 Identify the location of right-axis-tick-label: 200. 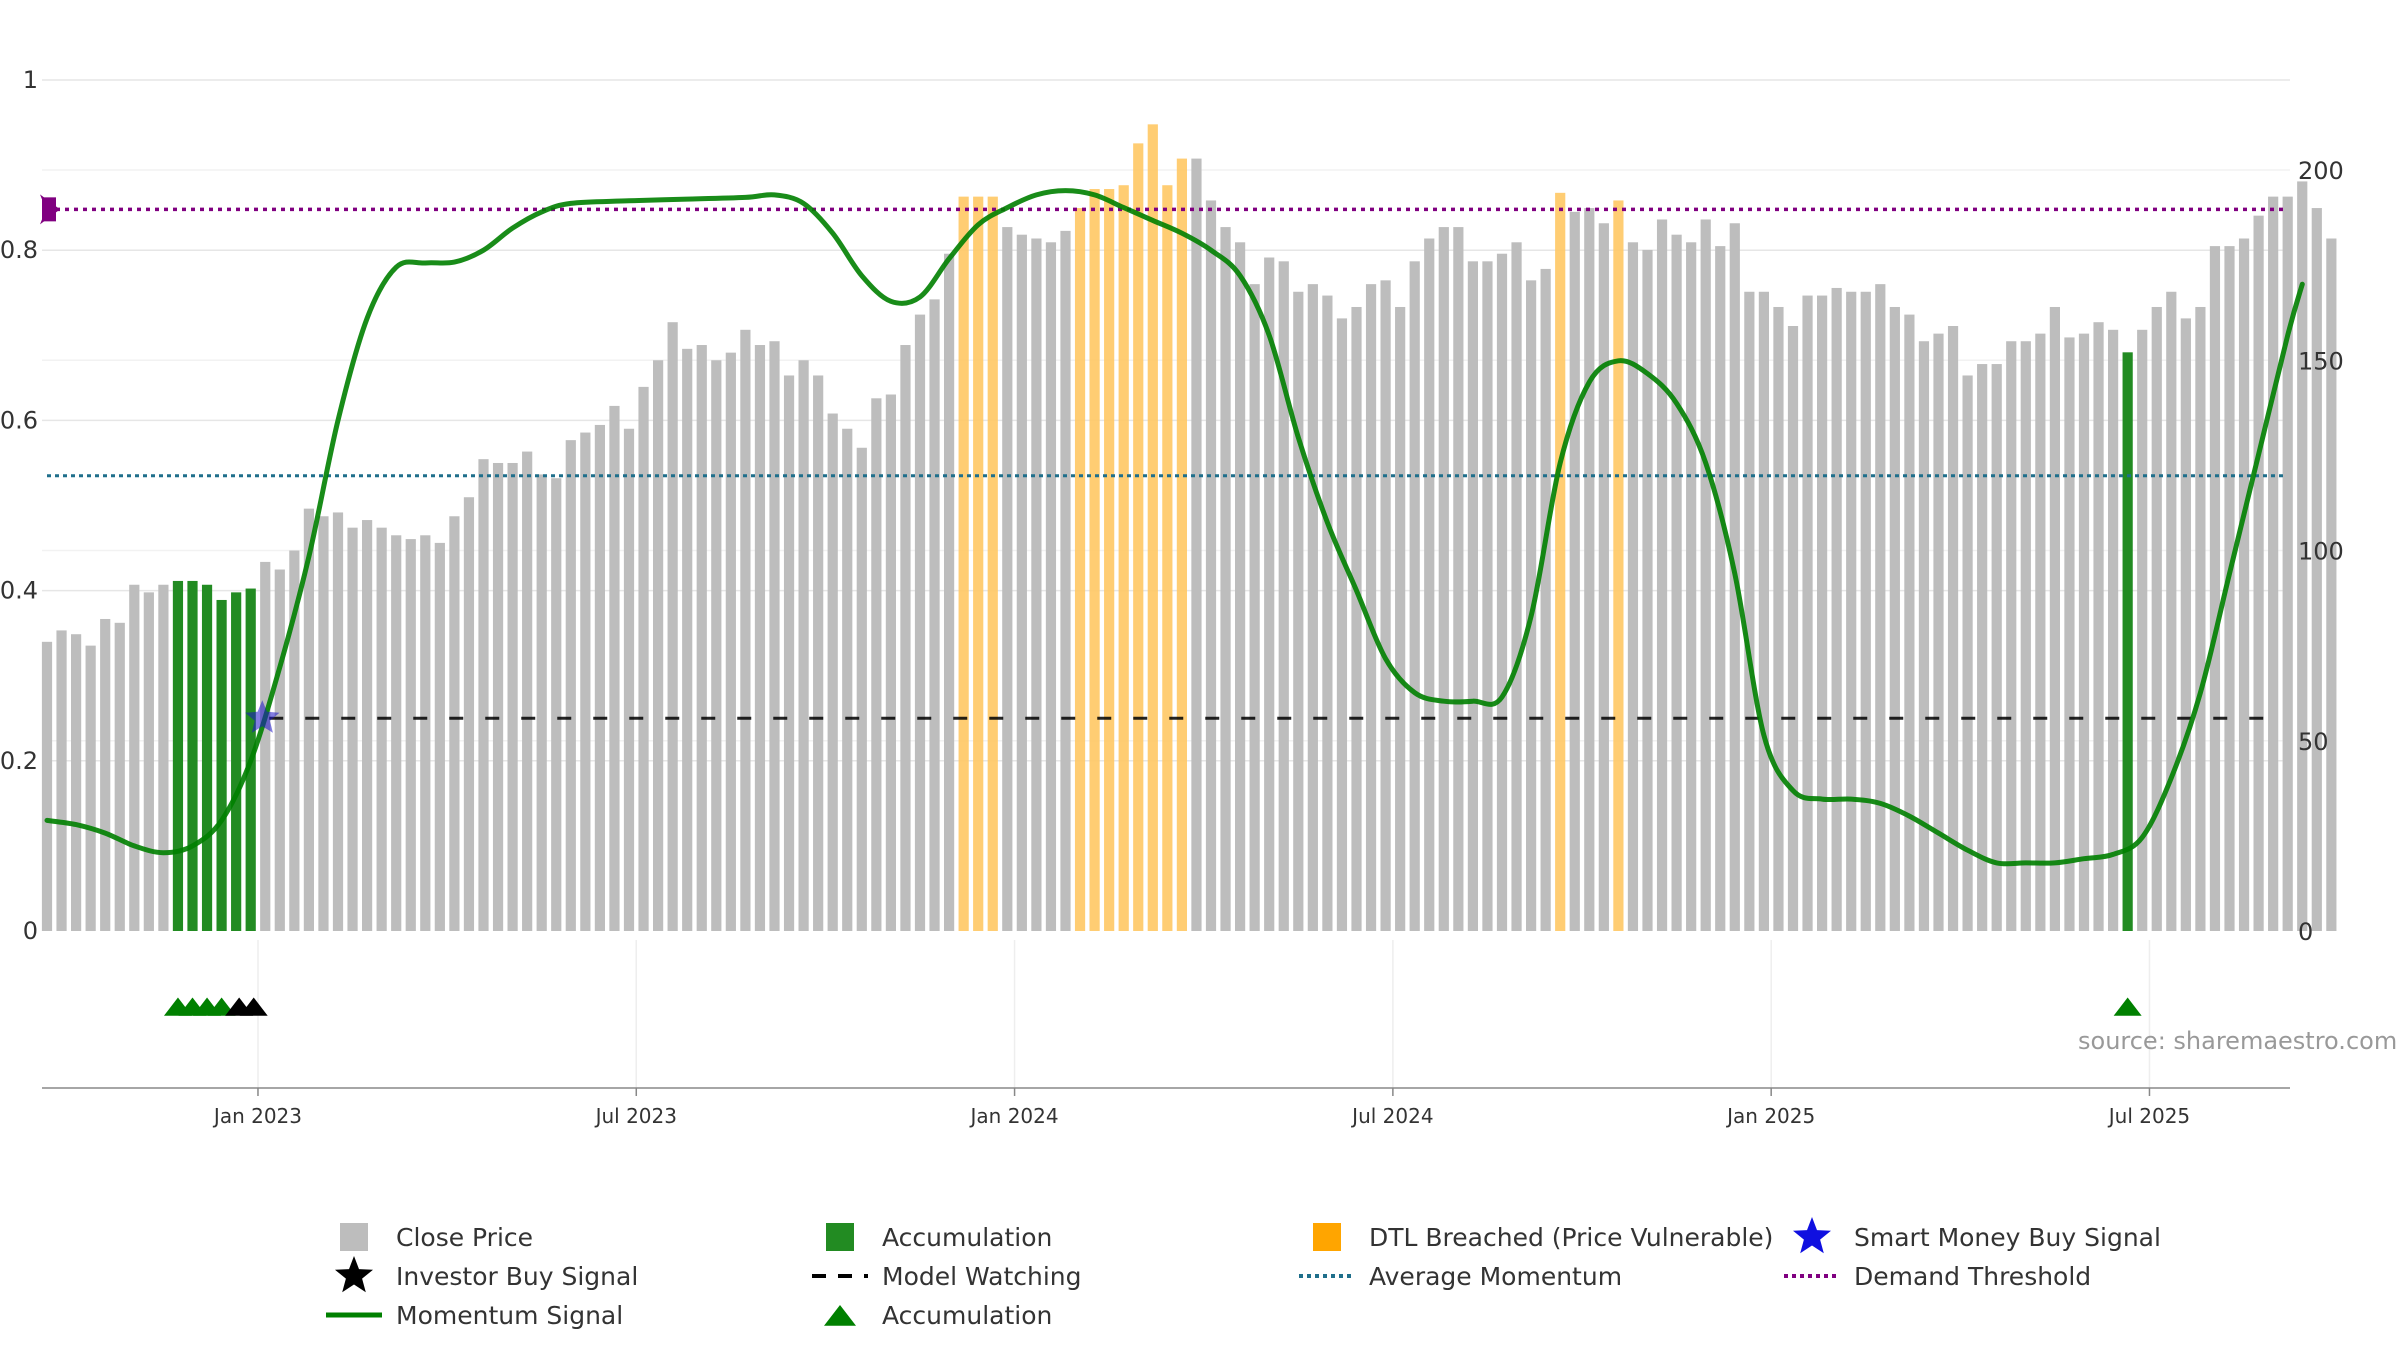
(2321, 171).